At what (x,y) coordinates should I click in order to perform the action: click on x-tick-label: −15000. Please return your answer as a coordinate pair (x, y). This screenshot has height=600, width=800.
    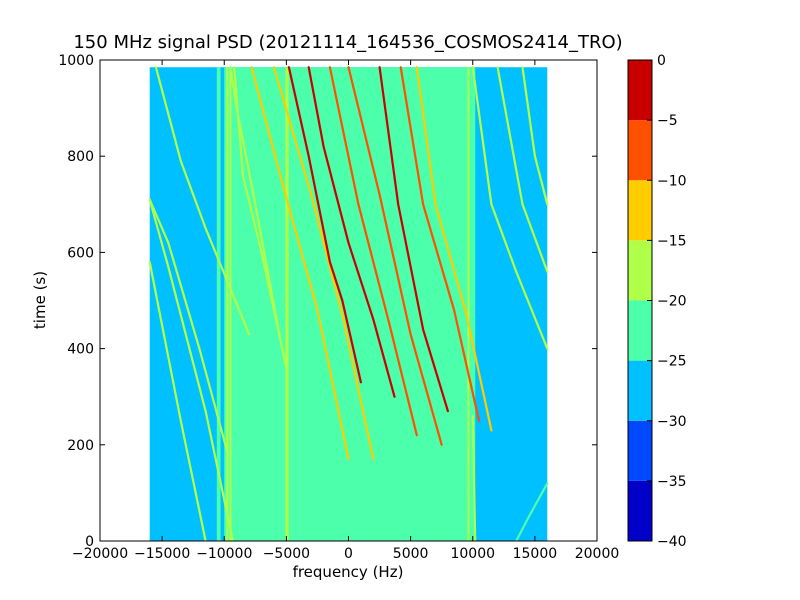
    Looking at the image, I should click on (162, 554).